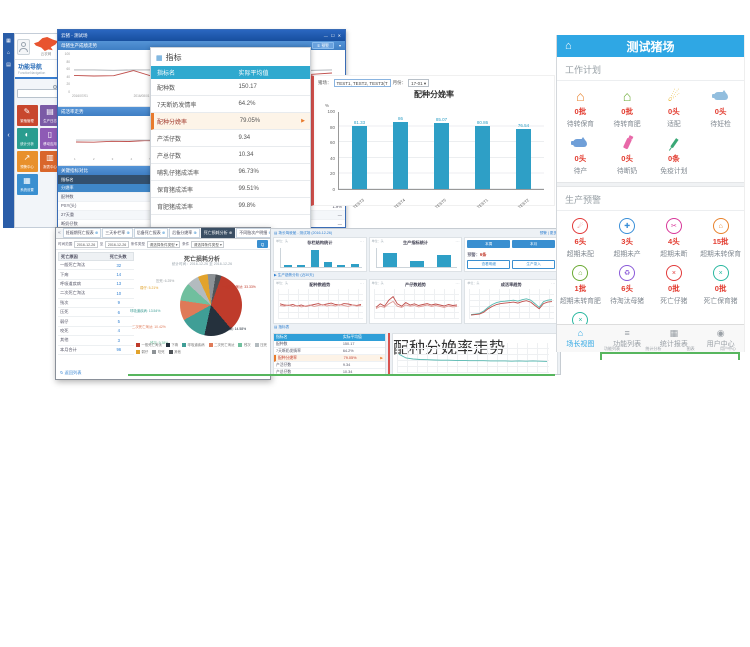 Image resolution: width=750 pixels, height=647 pixels. I want to click on status-item: 0头 待妊检, so click(720, 107).